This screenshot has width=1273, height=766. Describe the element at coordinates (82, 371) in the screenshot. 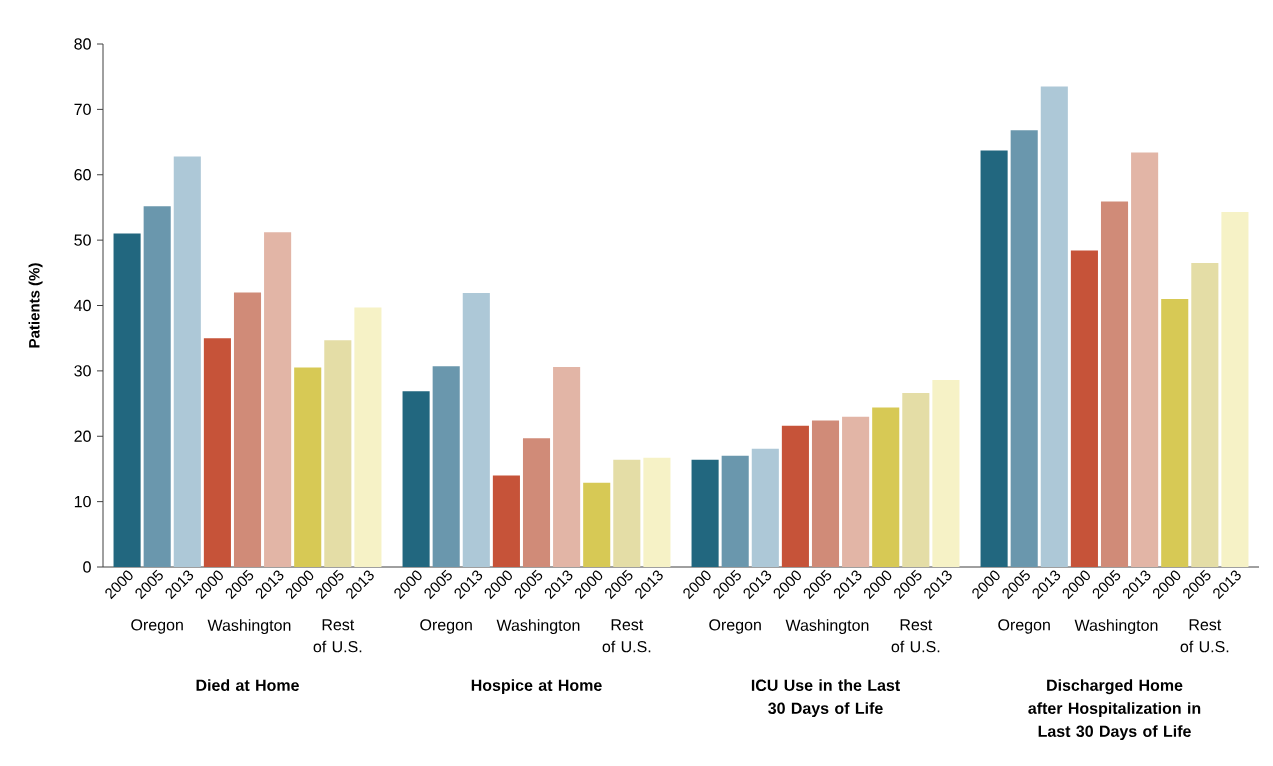

I see `y-tick-label: 30` at that location.